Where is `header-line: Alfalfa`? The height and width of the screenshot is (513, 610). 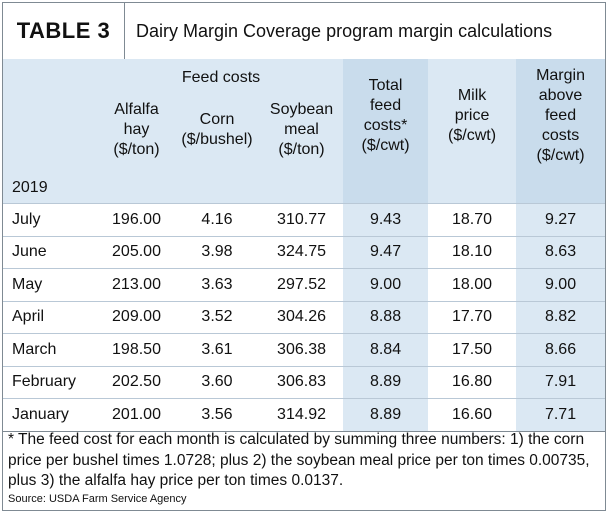
header-line: Alfalfa is located at coordinates (136, 109).